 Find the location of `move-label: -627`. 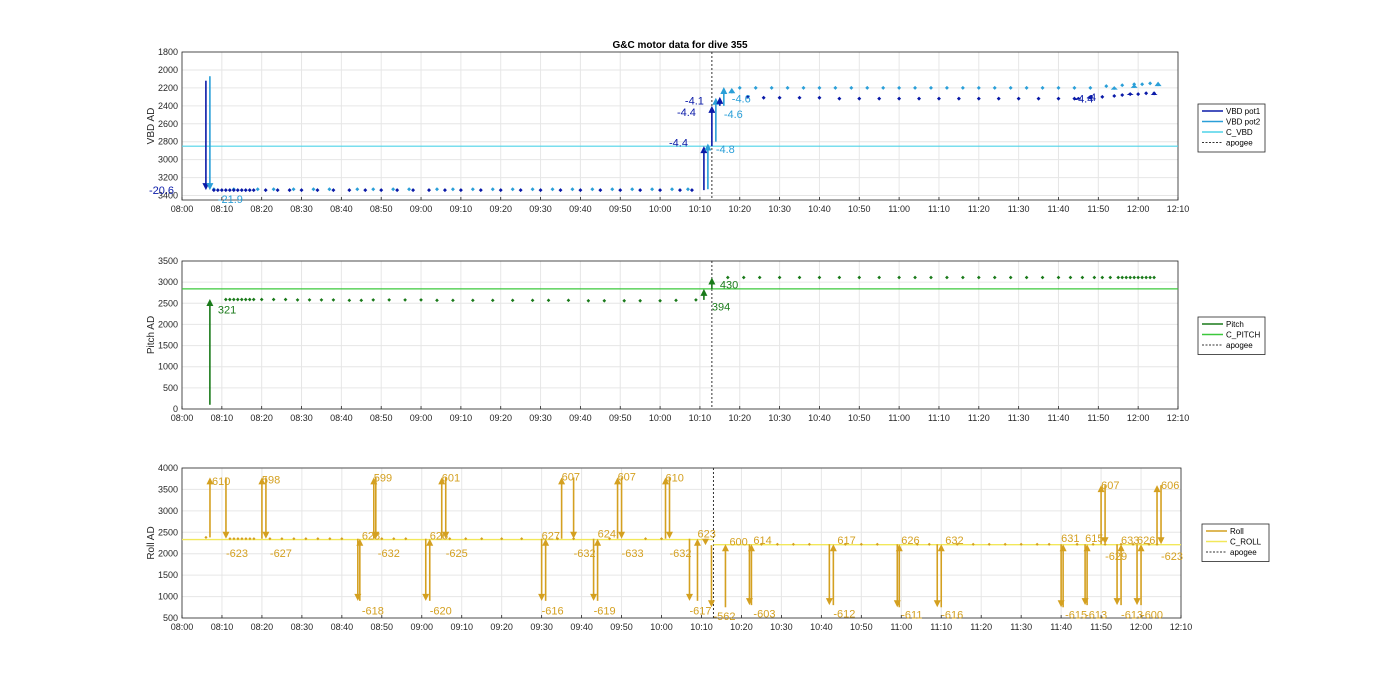

move-label: -627 is located at coordinates (281, 554).